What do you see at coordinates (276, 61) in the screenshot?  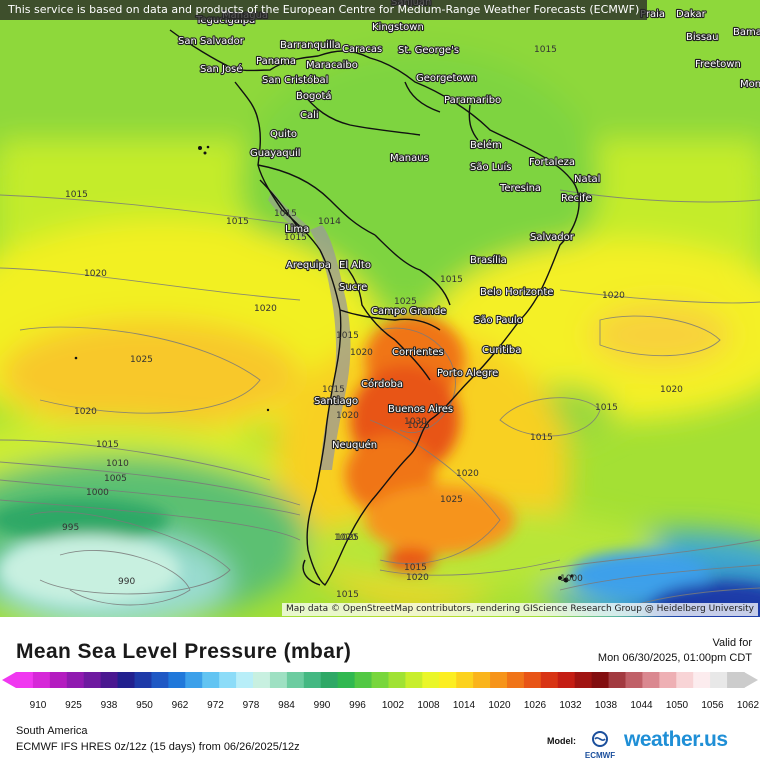 I see `city-label: Panama` at bounding box center [276, 61].